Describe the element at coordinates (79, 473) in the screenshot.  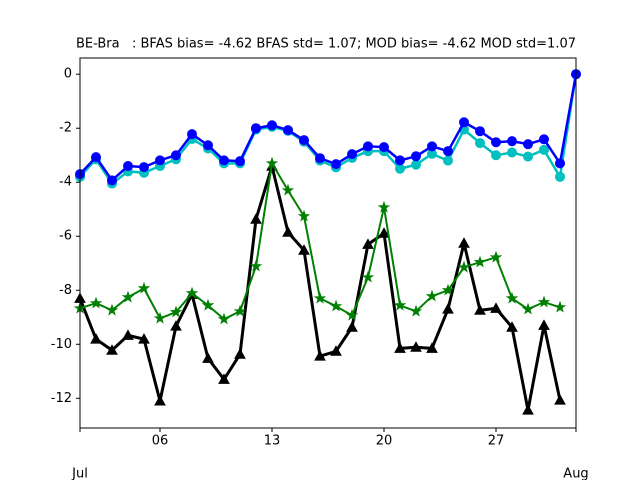
I see `x-month-label: Jul` at that location.